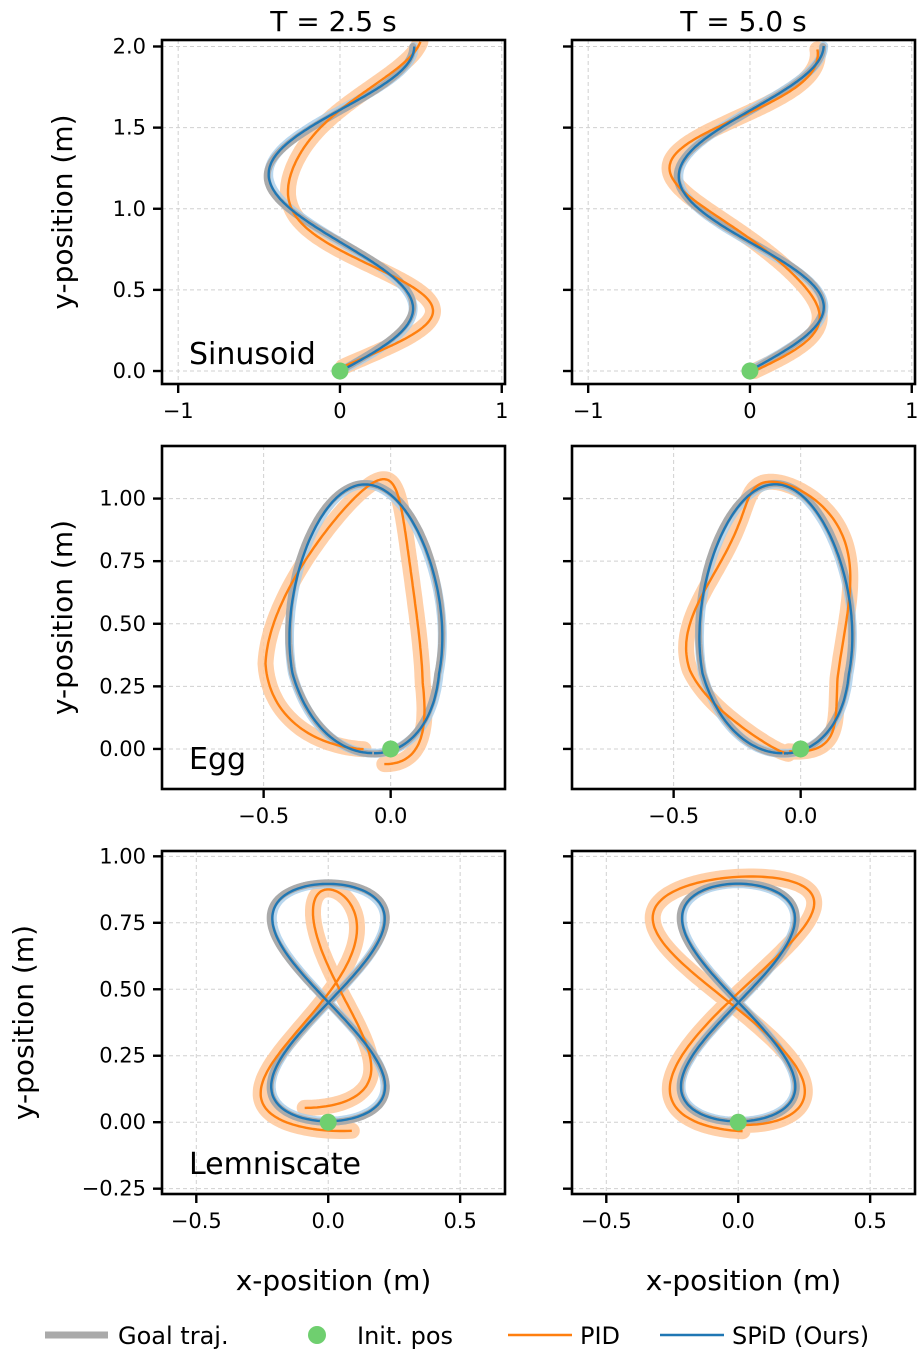  I want to click on panel-lemniscate-5: −0.5 0.0 0.5 x-position (m), so click(740, 1073).